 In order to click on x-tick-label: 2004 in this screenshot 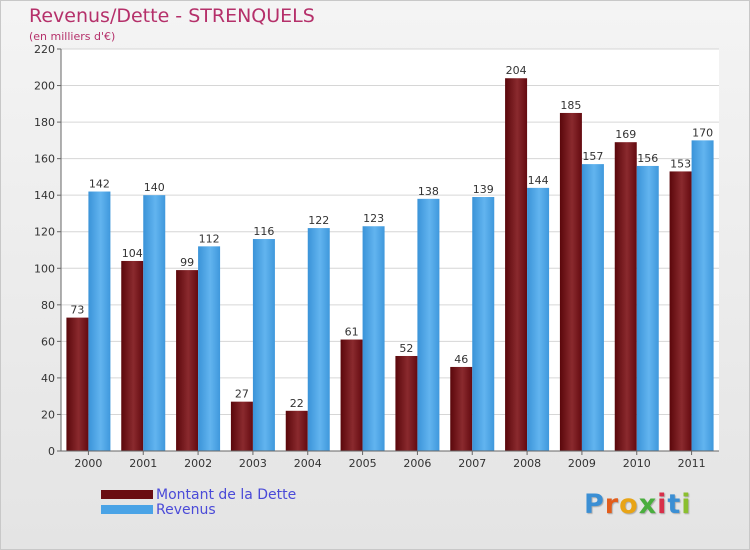, I will do `click(308, 463)`.